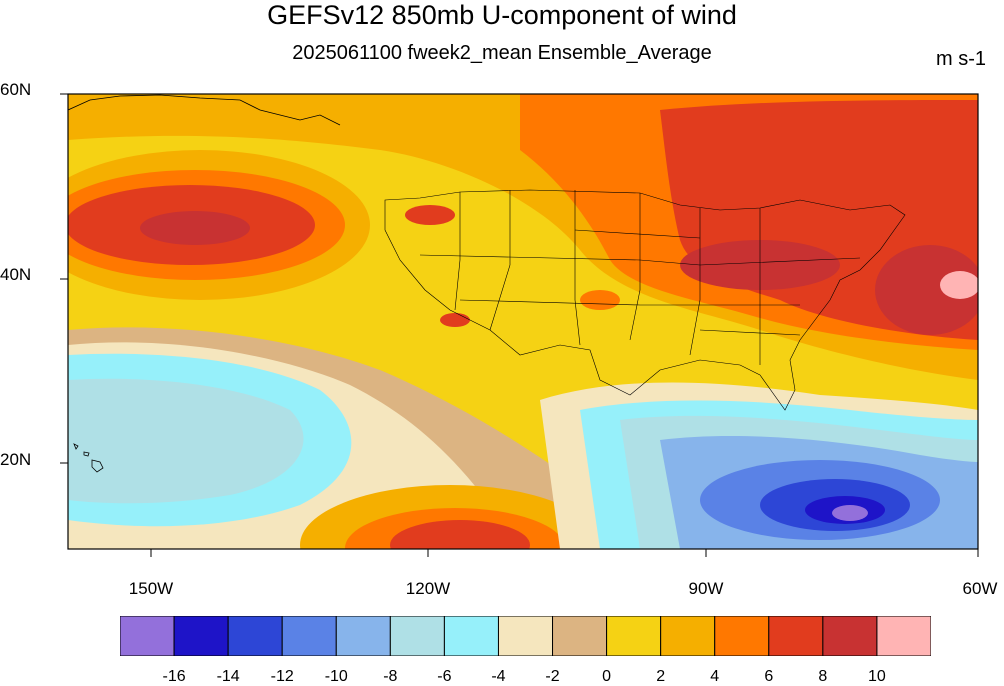 This screenshot has width=1004, height=686. I want to click on colorbar-tick-label: -8, so click(390, 676).